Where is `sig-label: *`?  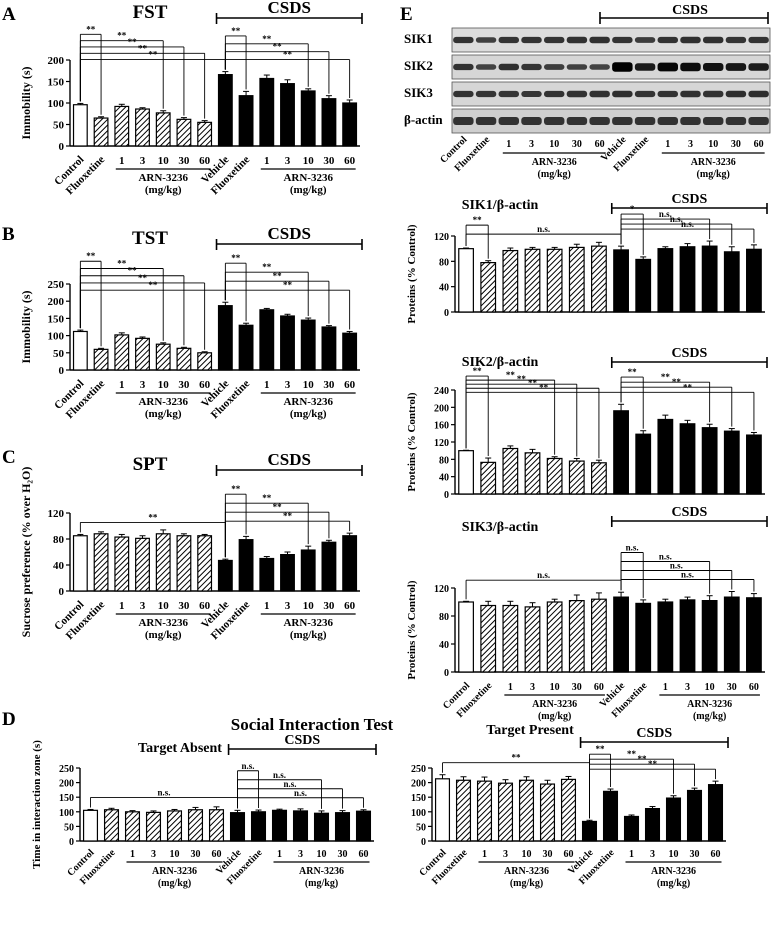 sig-label: * is located at coordinates (632, 209).